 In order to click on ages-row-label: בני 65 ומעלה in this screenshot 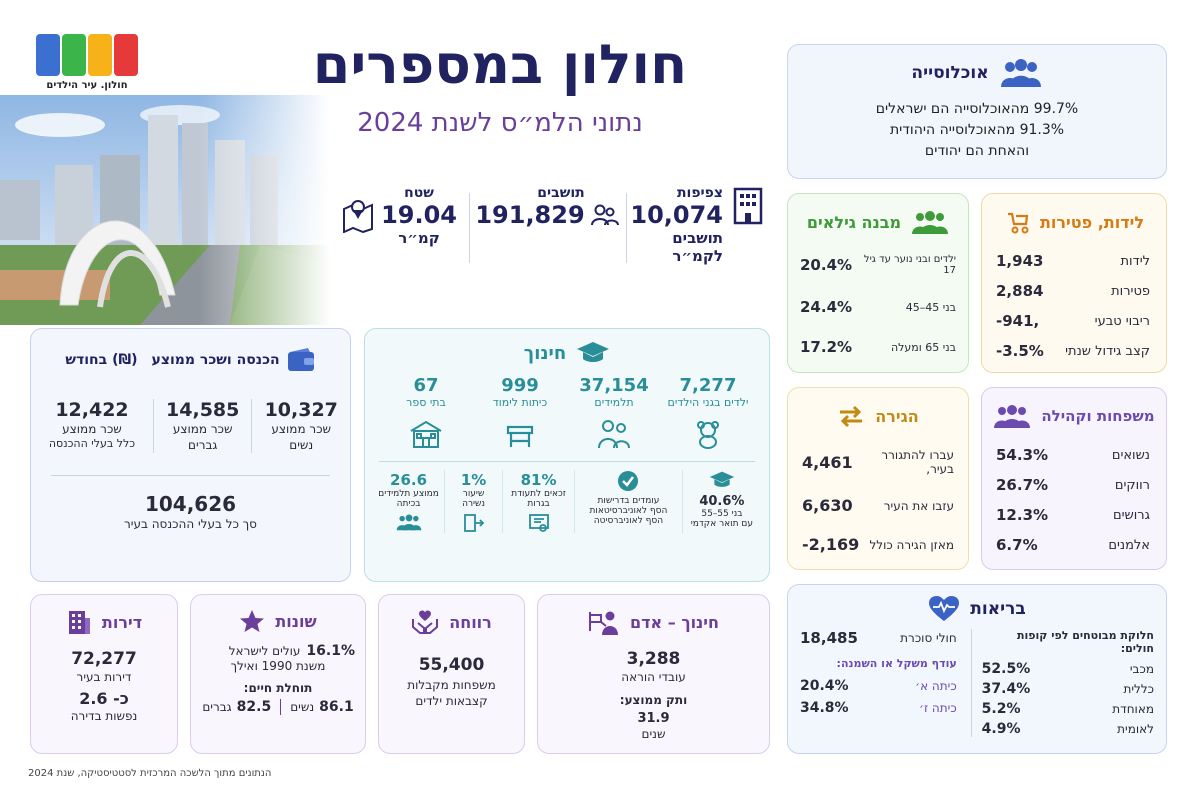, I will do `click(923, 347)`.